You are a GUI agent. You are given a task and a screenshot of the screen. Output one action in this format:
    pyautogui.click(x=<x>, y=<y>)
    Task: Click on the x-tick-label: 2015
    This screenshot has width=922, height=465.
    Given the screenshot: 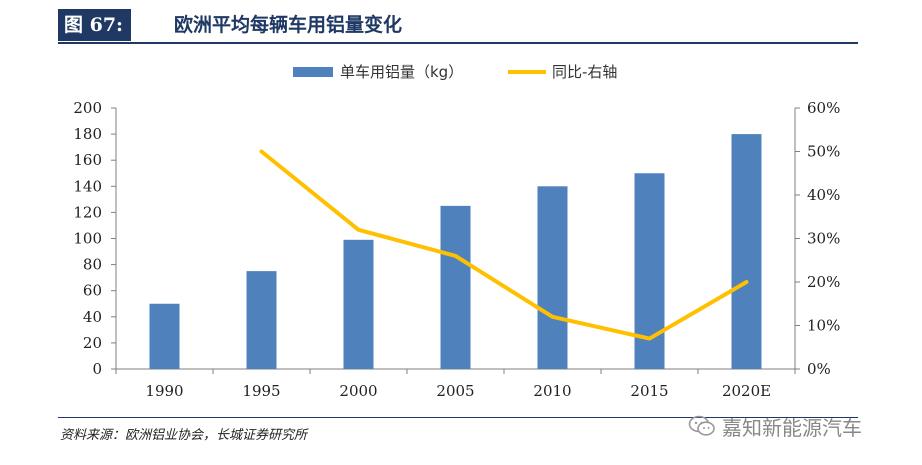 What is the action you would take?
    pyautogui.click(x=649, y=391)
    